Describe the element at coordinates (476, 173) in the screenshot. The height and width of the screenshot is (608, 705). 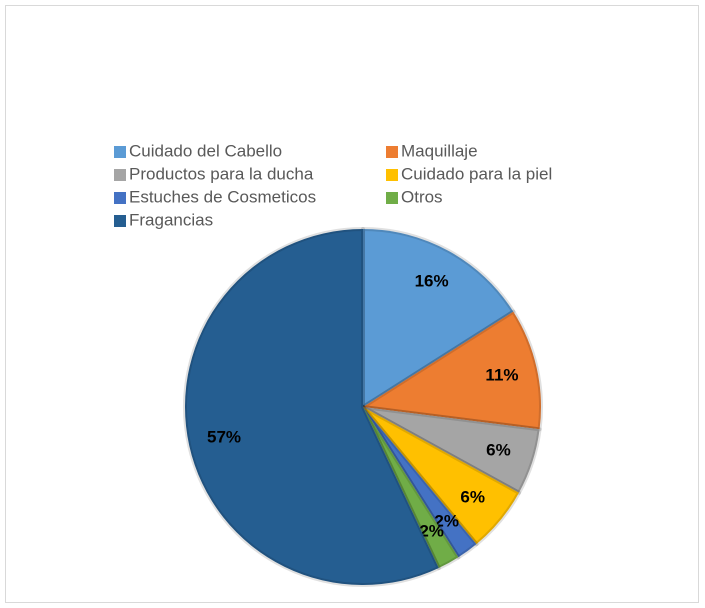
I see `legend-label: Cuidado para la piel` at that location.